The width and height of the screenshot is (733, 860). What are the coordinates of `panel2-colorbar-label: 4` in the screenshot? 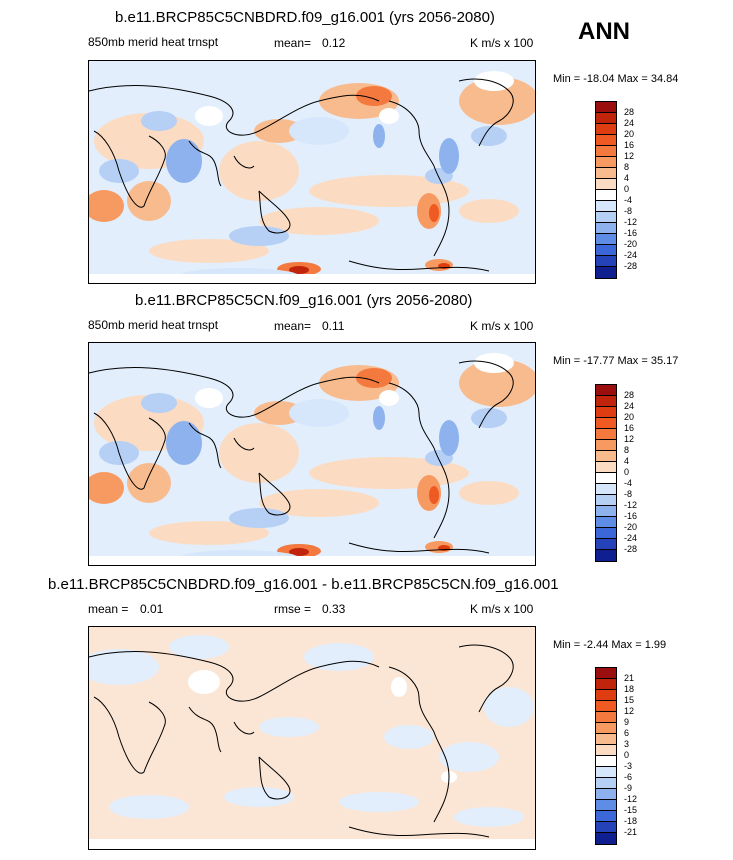 It's located at (627, 461).